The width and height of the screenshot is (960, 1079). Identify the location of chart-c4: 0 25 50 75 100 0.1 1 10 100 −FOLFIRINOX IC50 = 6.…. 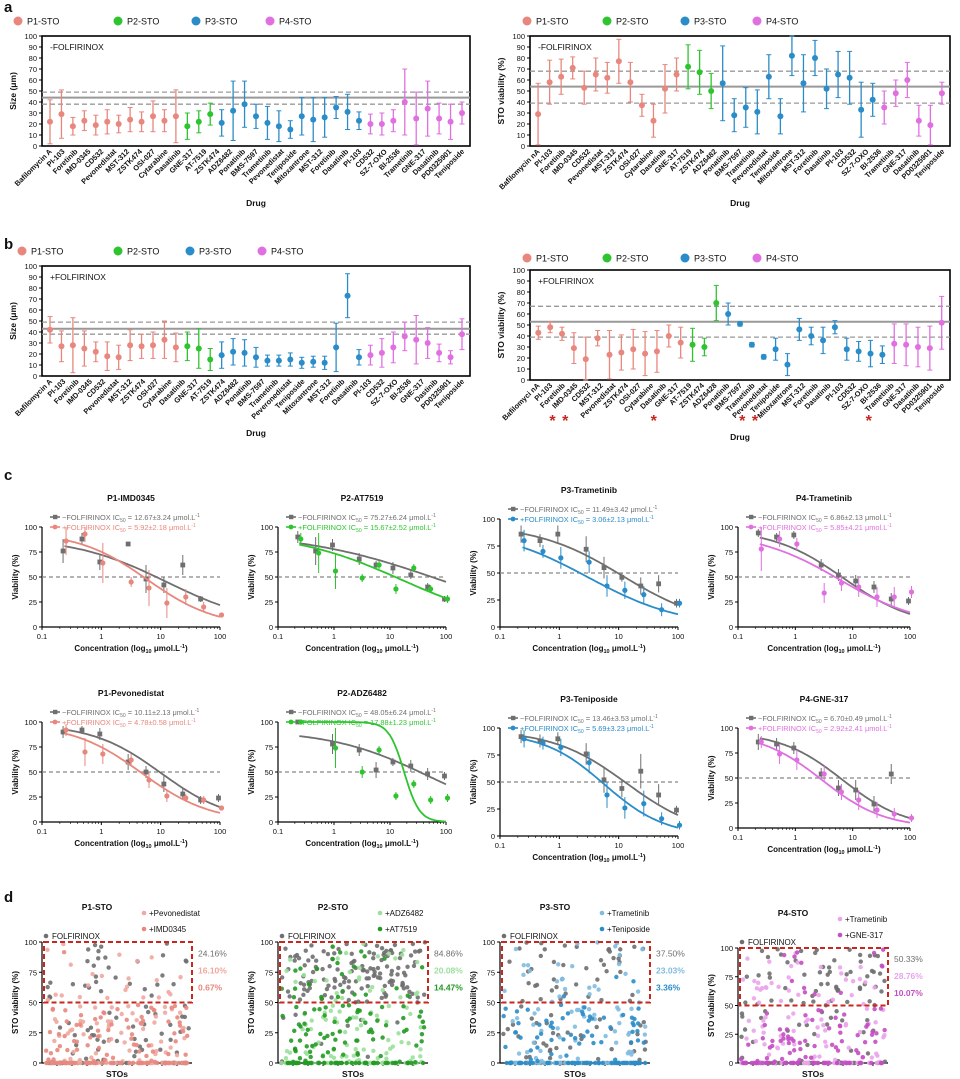
(811, 574).